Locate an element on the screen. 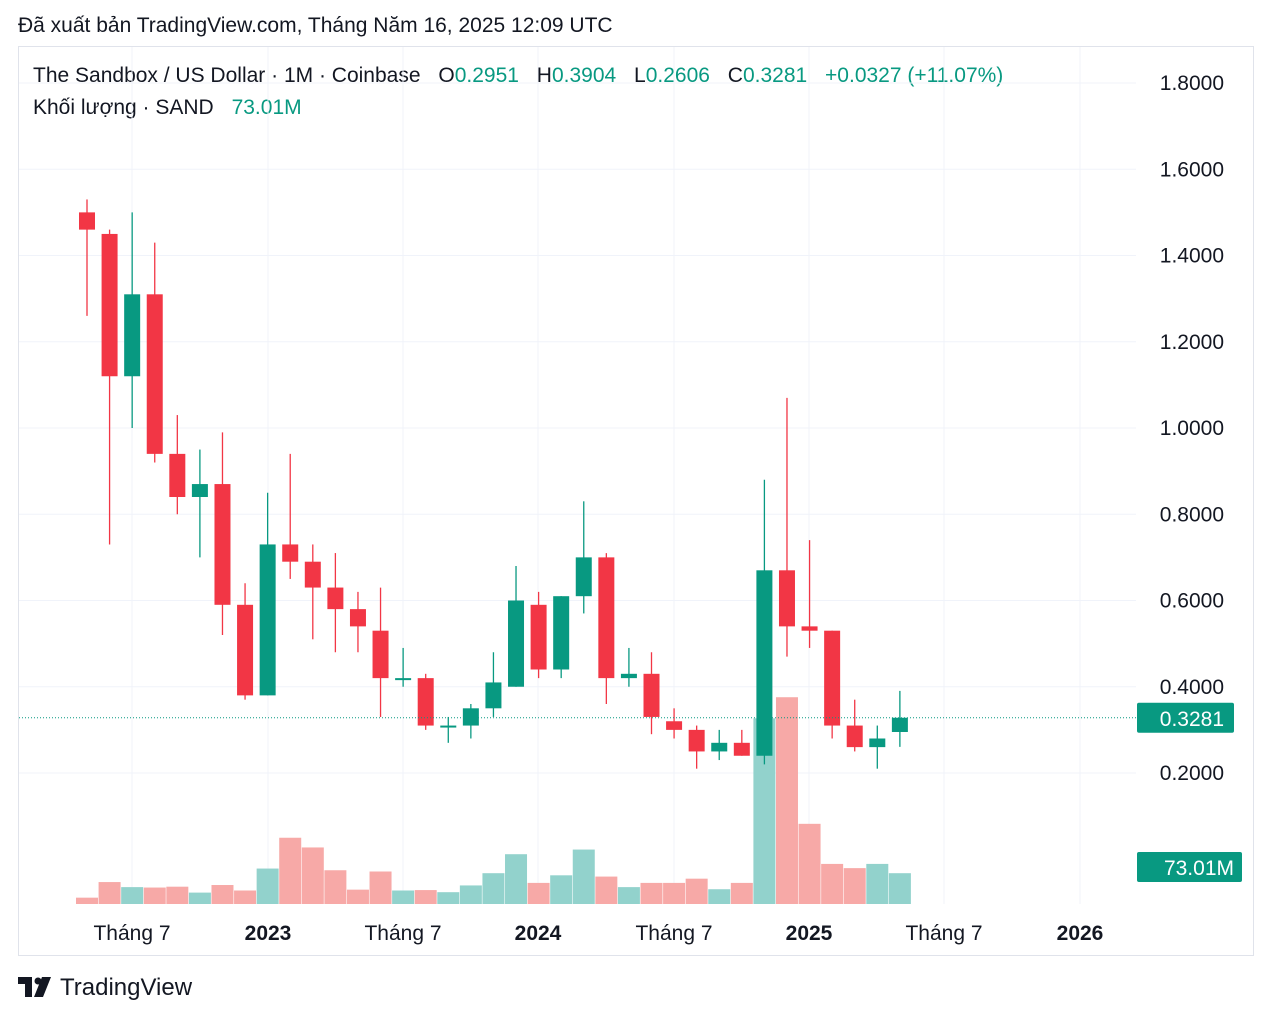 This screenshot has width=1272, height=1019. symbol-name: The Sandbox / US Dollar · 1M · Coinbase is located at coordinates (227, 75).